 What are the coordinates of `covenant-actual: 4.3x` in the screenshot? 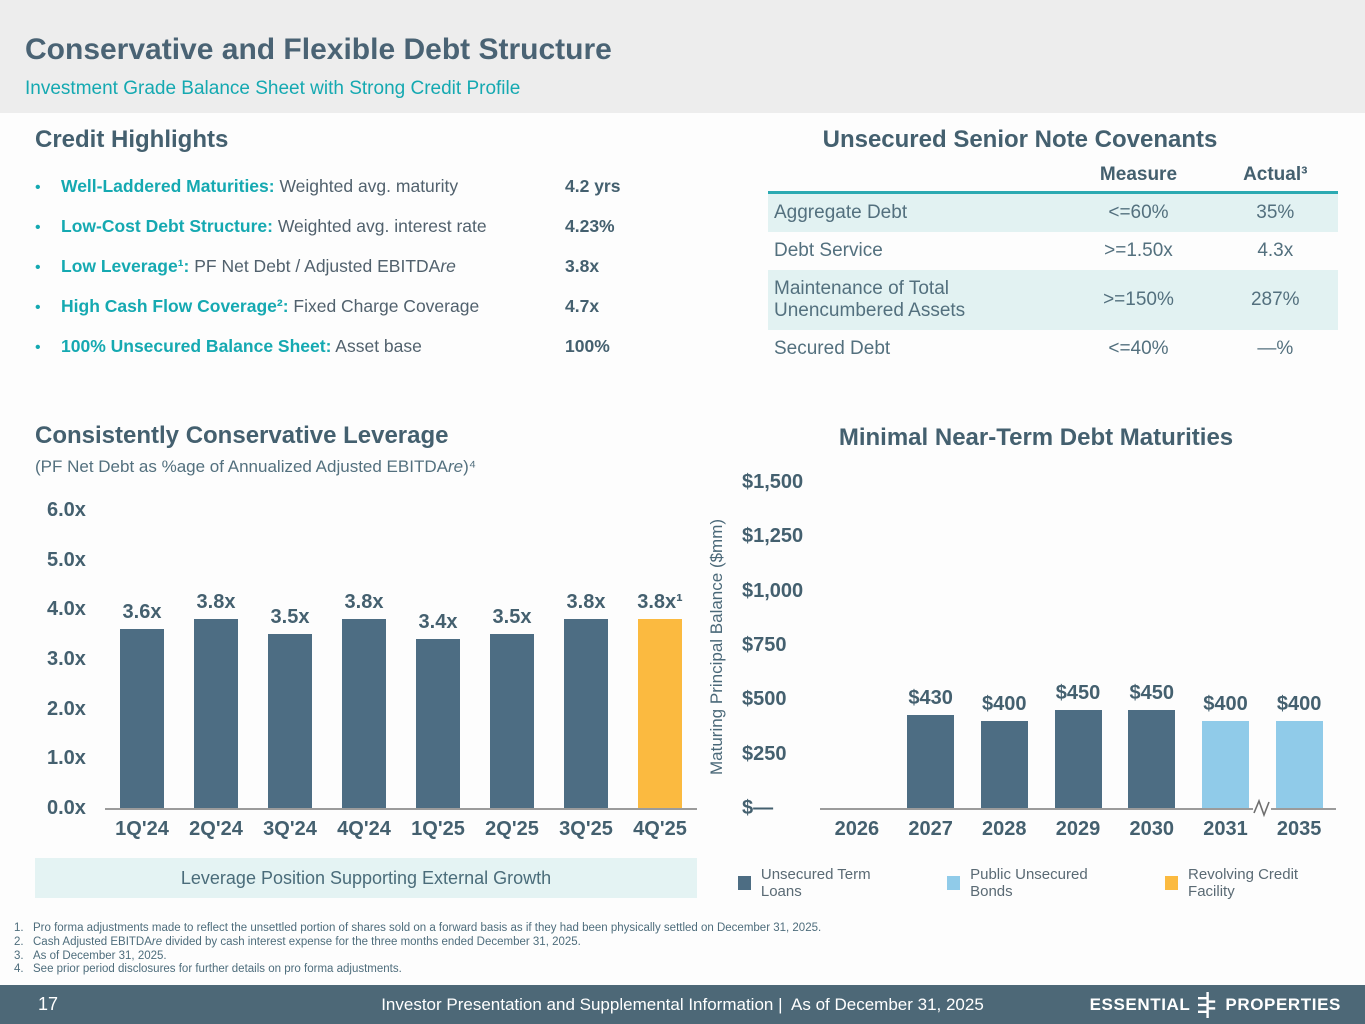 It's located at (1275, 250).